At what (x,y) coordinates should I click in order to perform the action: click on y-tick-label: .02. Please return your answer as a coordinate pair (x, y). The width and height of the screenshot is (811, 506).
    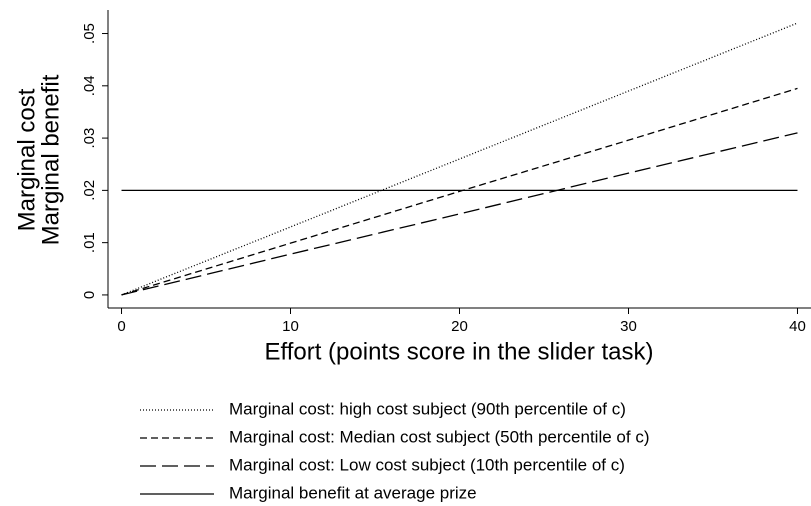
    Looking at the image, I should click on (89, 190).